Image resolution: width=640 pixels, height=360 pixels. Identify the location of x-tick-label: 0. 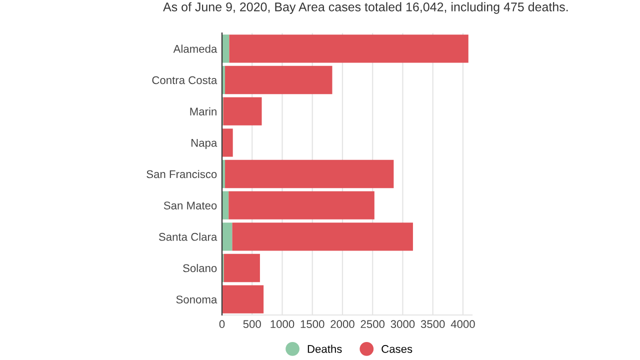
(222, 324).